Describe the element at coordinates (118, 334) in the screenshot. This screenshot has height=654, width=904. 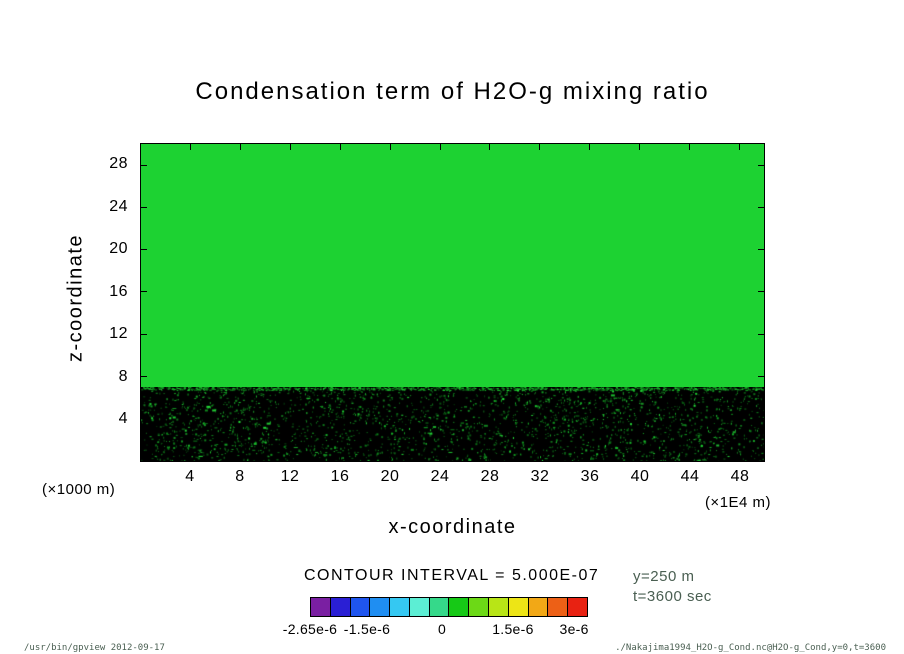
I see `y-tick-label: 12` at that location.